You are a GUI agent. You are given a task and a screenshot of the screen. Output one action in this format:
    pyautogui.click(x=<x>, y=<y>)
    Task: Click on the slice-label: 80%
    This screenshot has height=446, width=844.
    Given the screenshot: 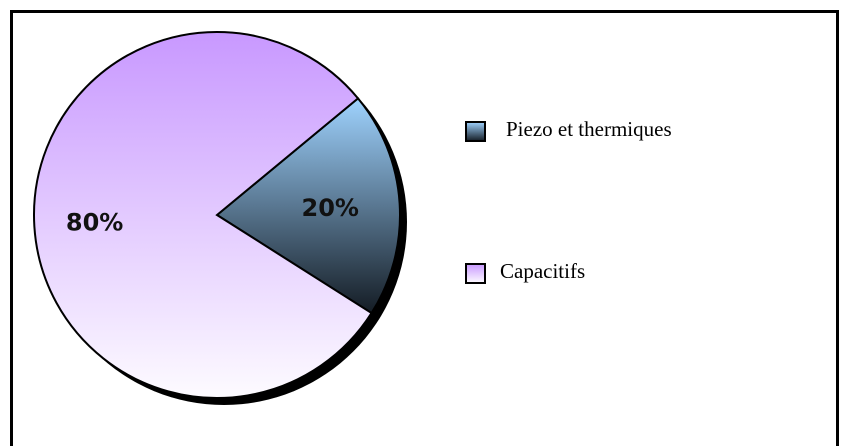 What is the action you would take?
    pyautogui.click(x=94, y=223)
    